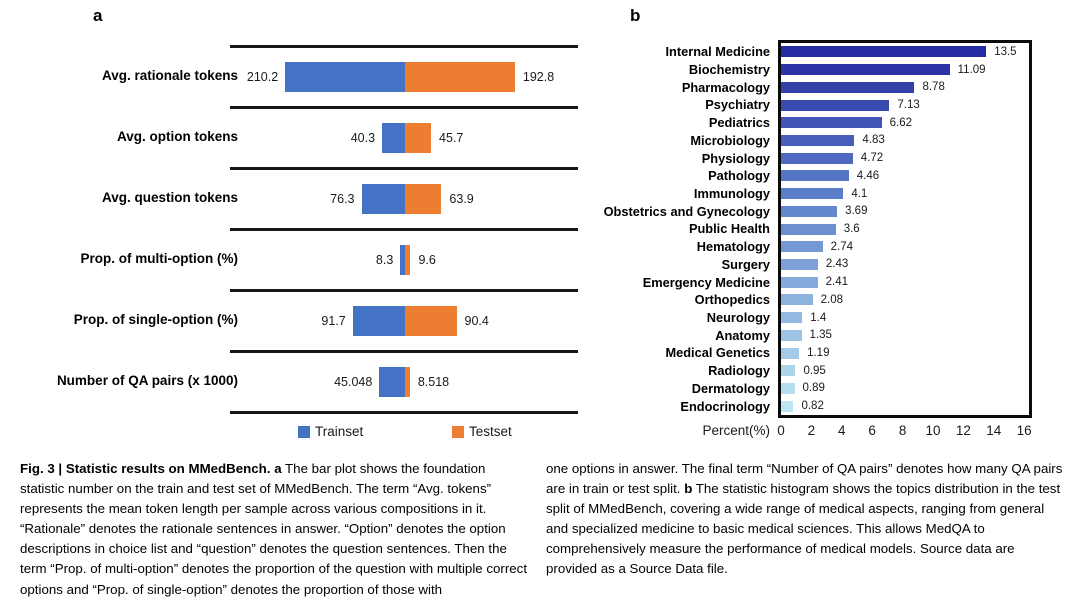 Image resolution: width=1080 pixels, height=598 pixels. I want to click on topic-value-label: 7.13, so click(908, 104).